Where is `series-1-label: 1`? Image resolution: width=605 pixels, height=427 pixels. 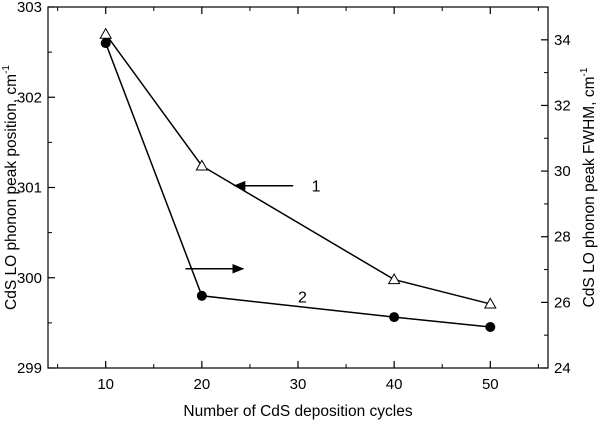
series-1-label: 1 is located at coordinates (316, 187).